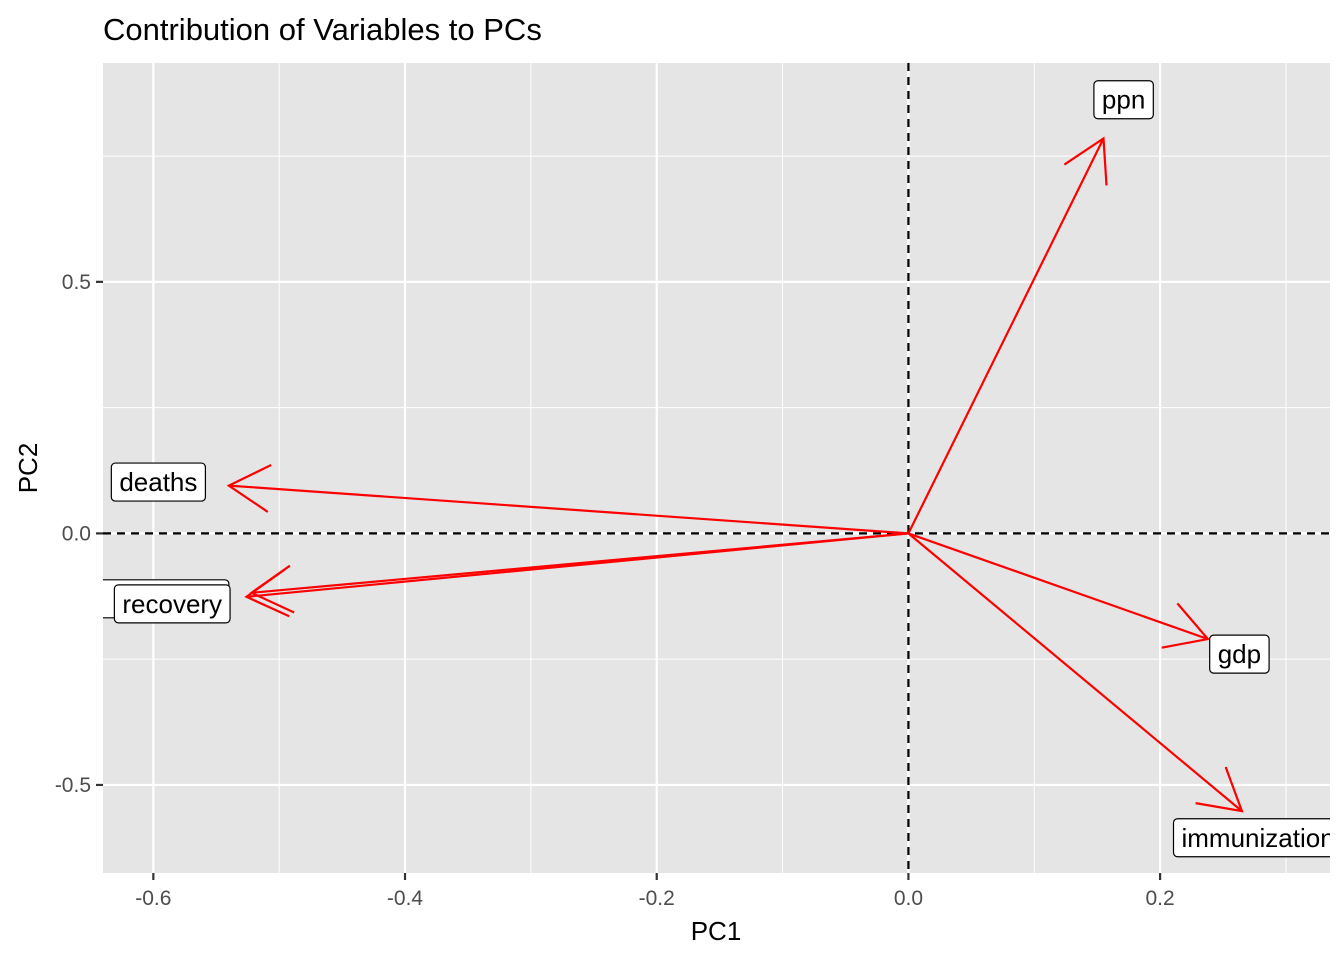 This screenshot has height=960, width=1344. I want to click on label-text: ppn, so click(1123, 100).